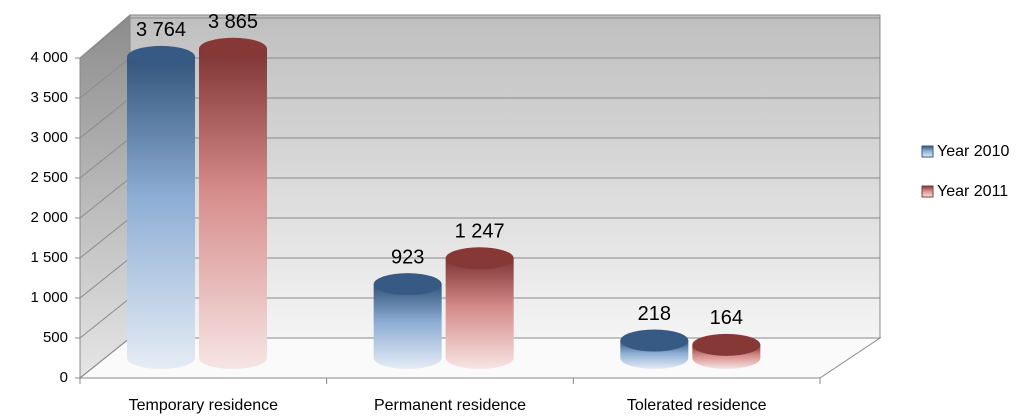 This screenshot has height=416, width=1036. What do you see at coordinates (972, 191) in the screenshot?
I see `legend-label: Year 2011` at bounding box center [972, 191].